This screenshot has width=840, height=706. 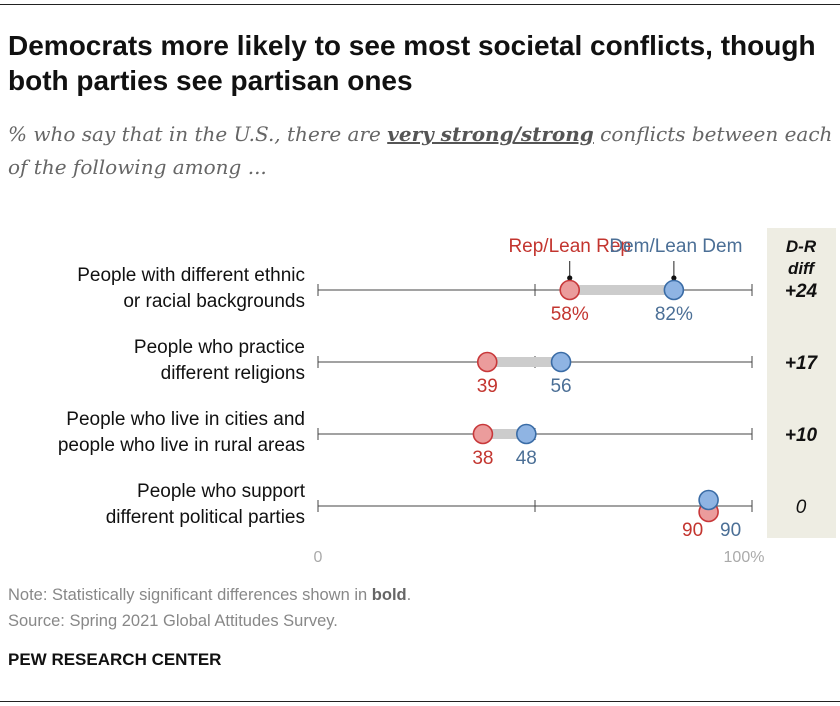 I want to click on row-label: different religions, so click(x=233, y=373).